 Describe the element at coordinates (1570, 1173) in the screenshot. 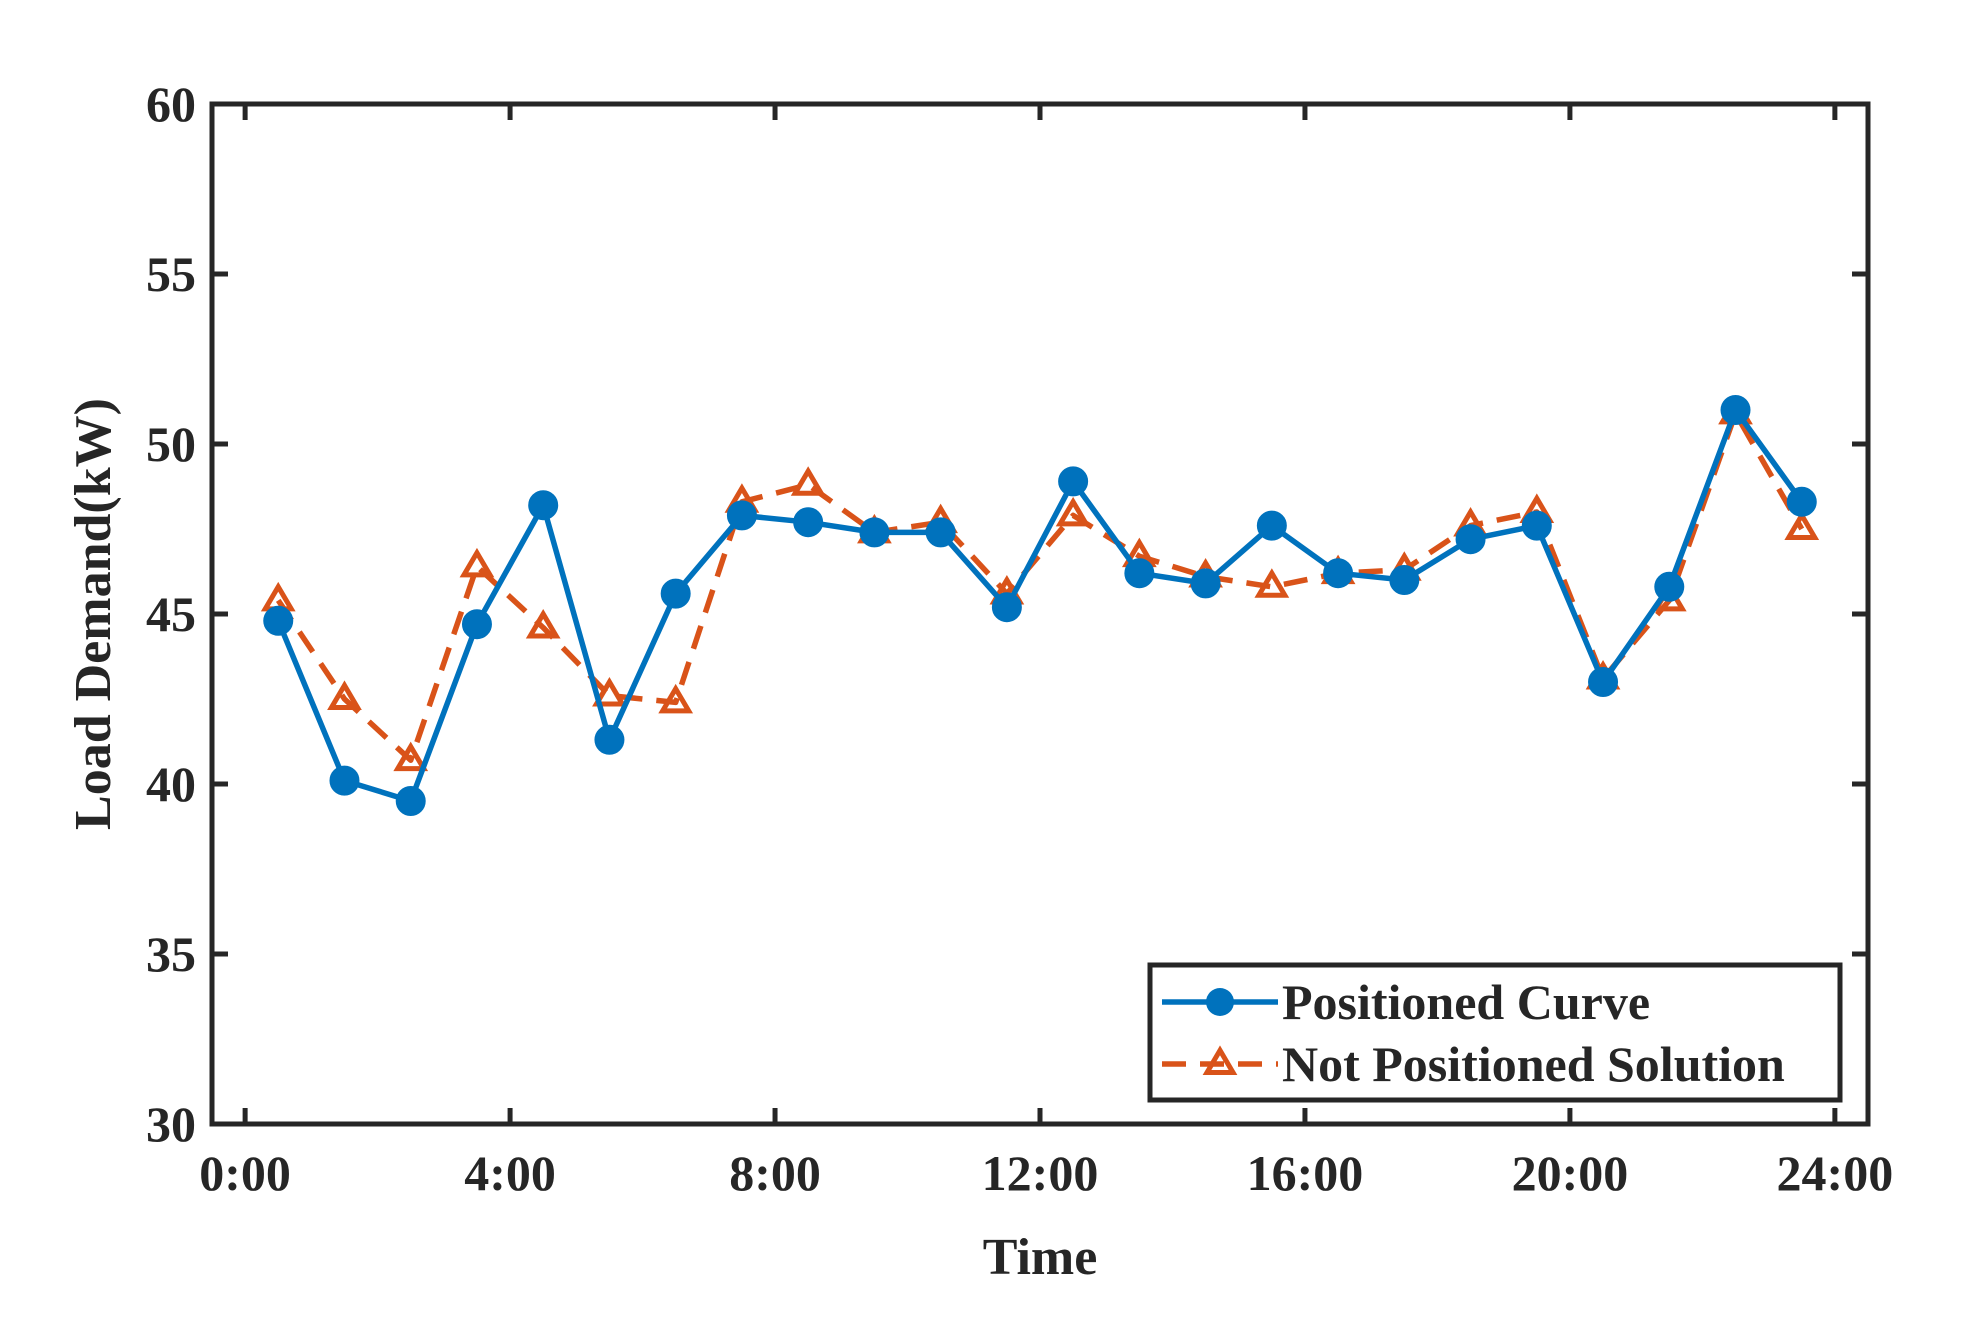

I see `x-tick-label: 20:00` at that location.